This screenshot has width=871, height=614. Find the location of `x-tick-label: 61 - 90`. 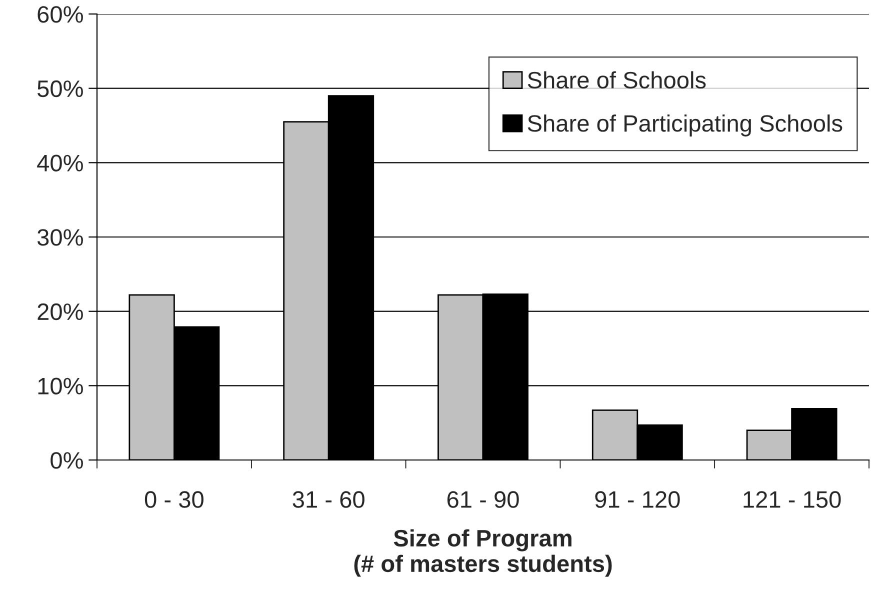

x-tick-label: 61 - 90 is located at coordinates (483, 499).